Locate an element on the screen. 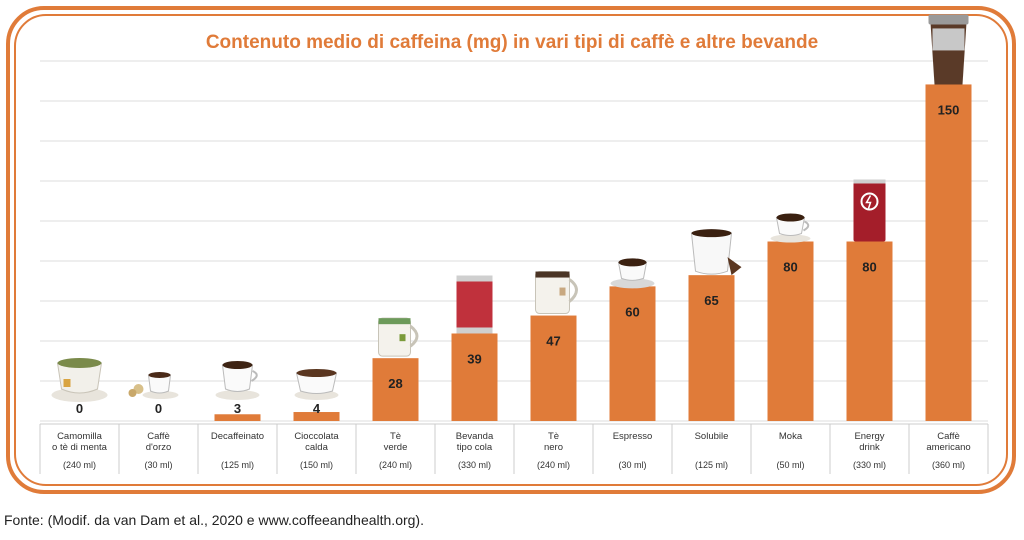 The height and width of the screenshot is (540, 1024). category-volume-label: (360 ml) is located at coordinates (948, 465).